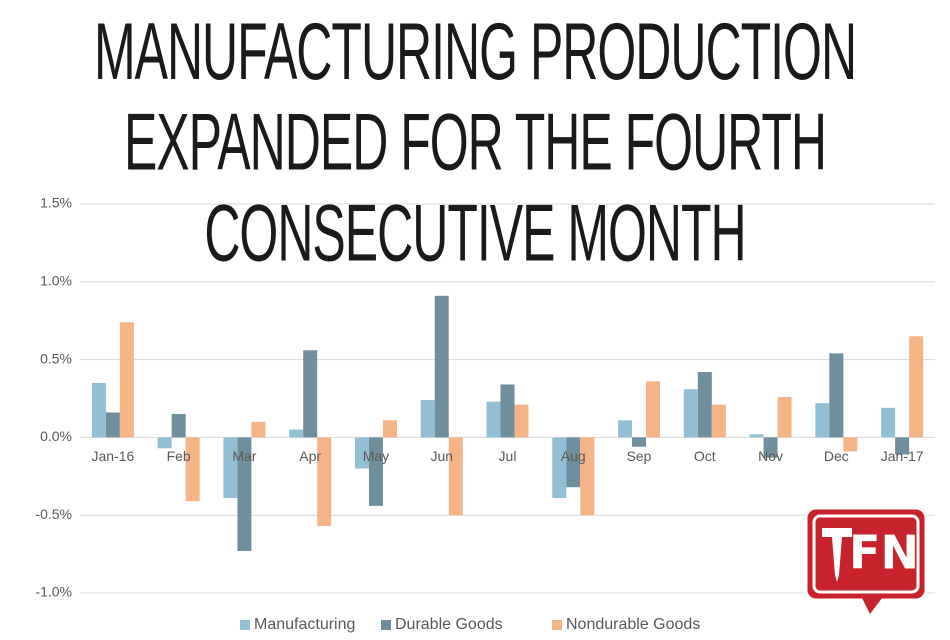 The height and width of the screenshot is (640, 950). I want to click on x-tick-label: Jul, so click(508, 456).